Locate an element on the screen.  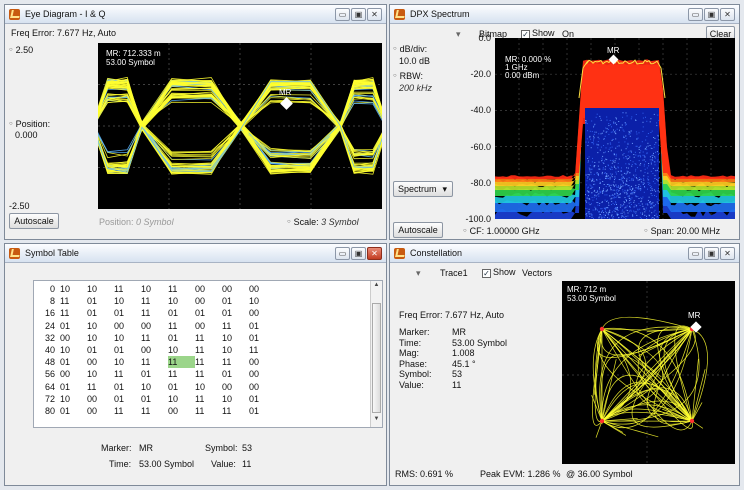
scrollbar-thumb is located at coordinates (376, 358).